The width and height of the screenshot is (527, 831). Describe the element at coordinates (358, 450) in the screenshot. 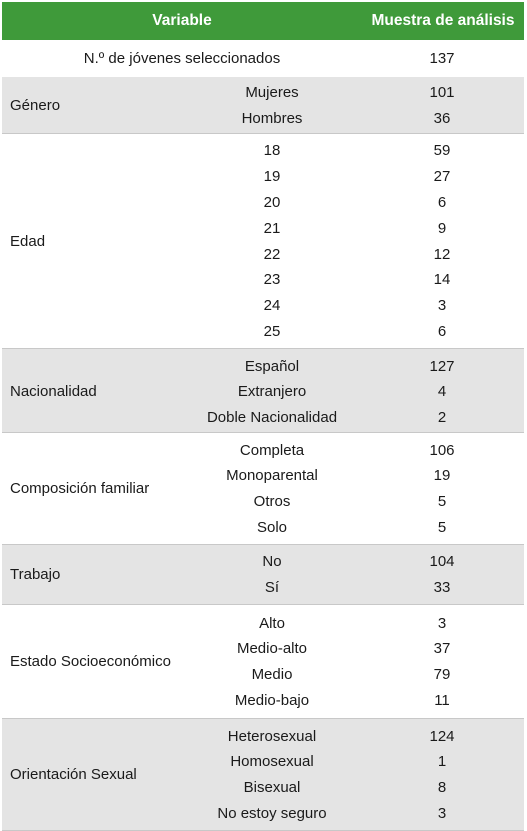

I see `table-row: Completa 106` at that location.